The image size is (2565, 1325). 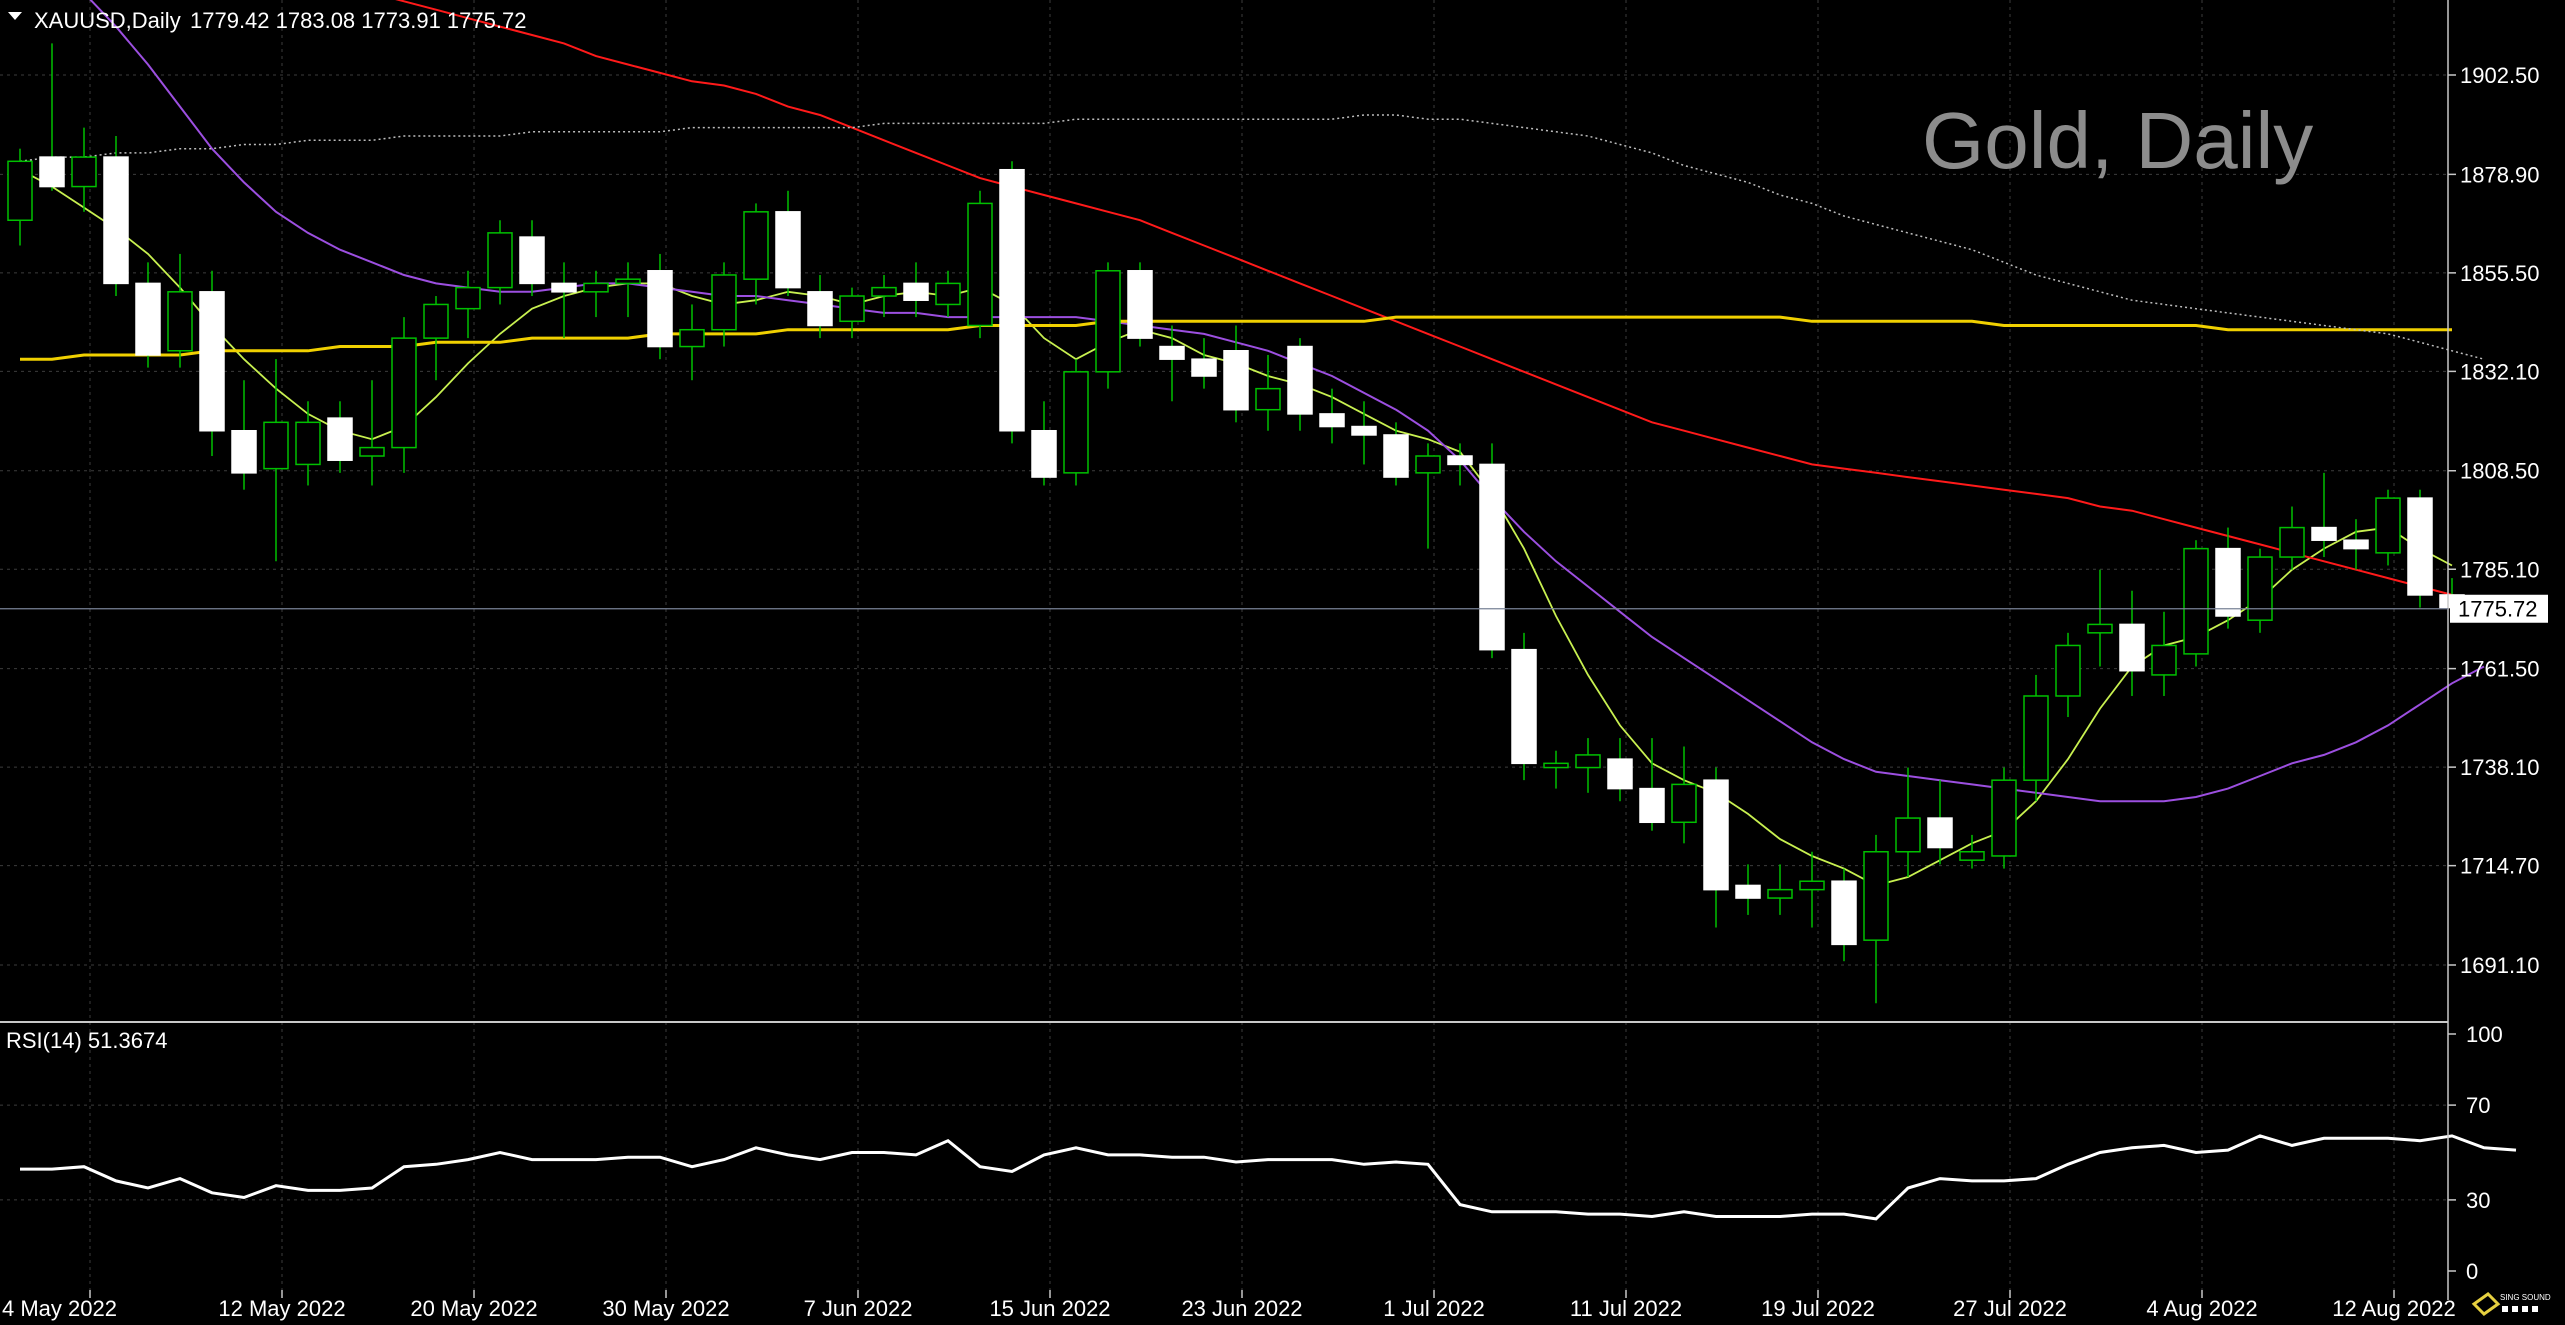 I want to click on rsi-label: RSI(14) 51.3674, so click(x=86, y=1040).